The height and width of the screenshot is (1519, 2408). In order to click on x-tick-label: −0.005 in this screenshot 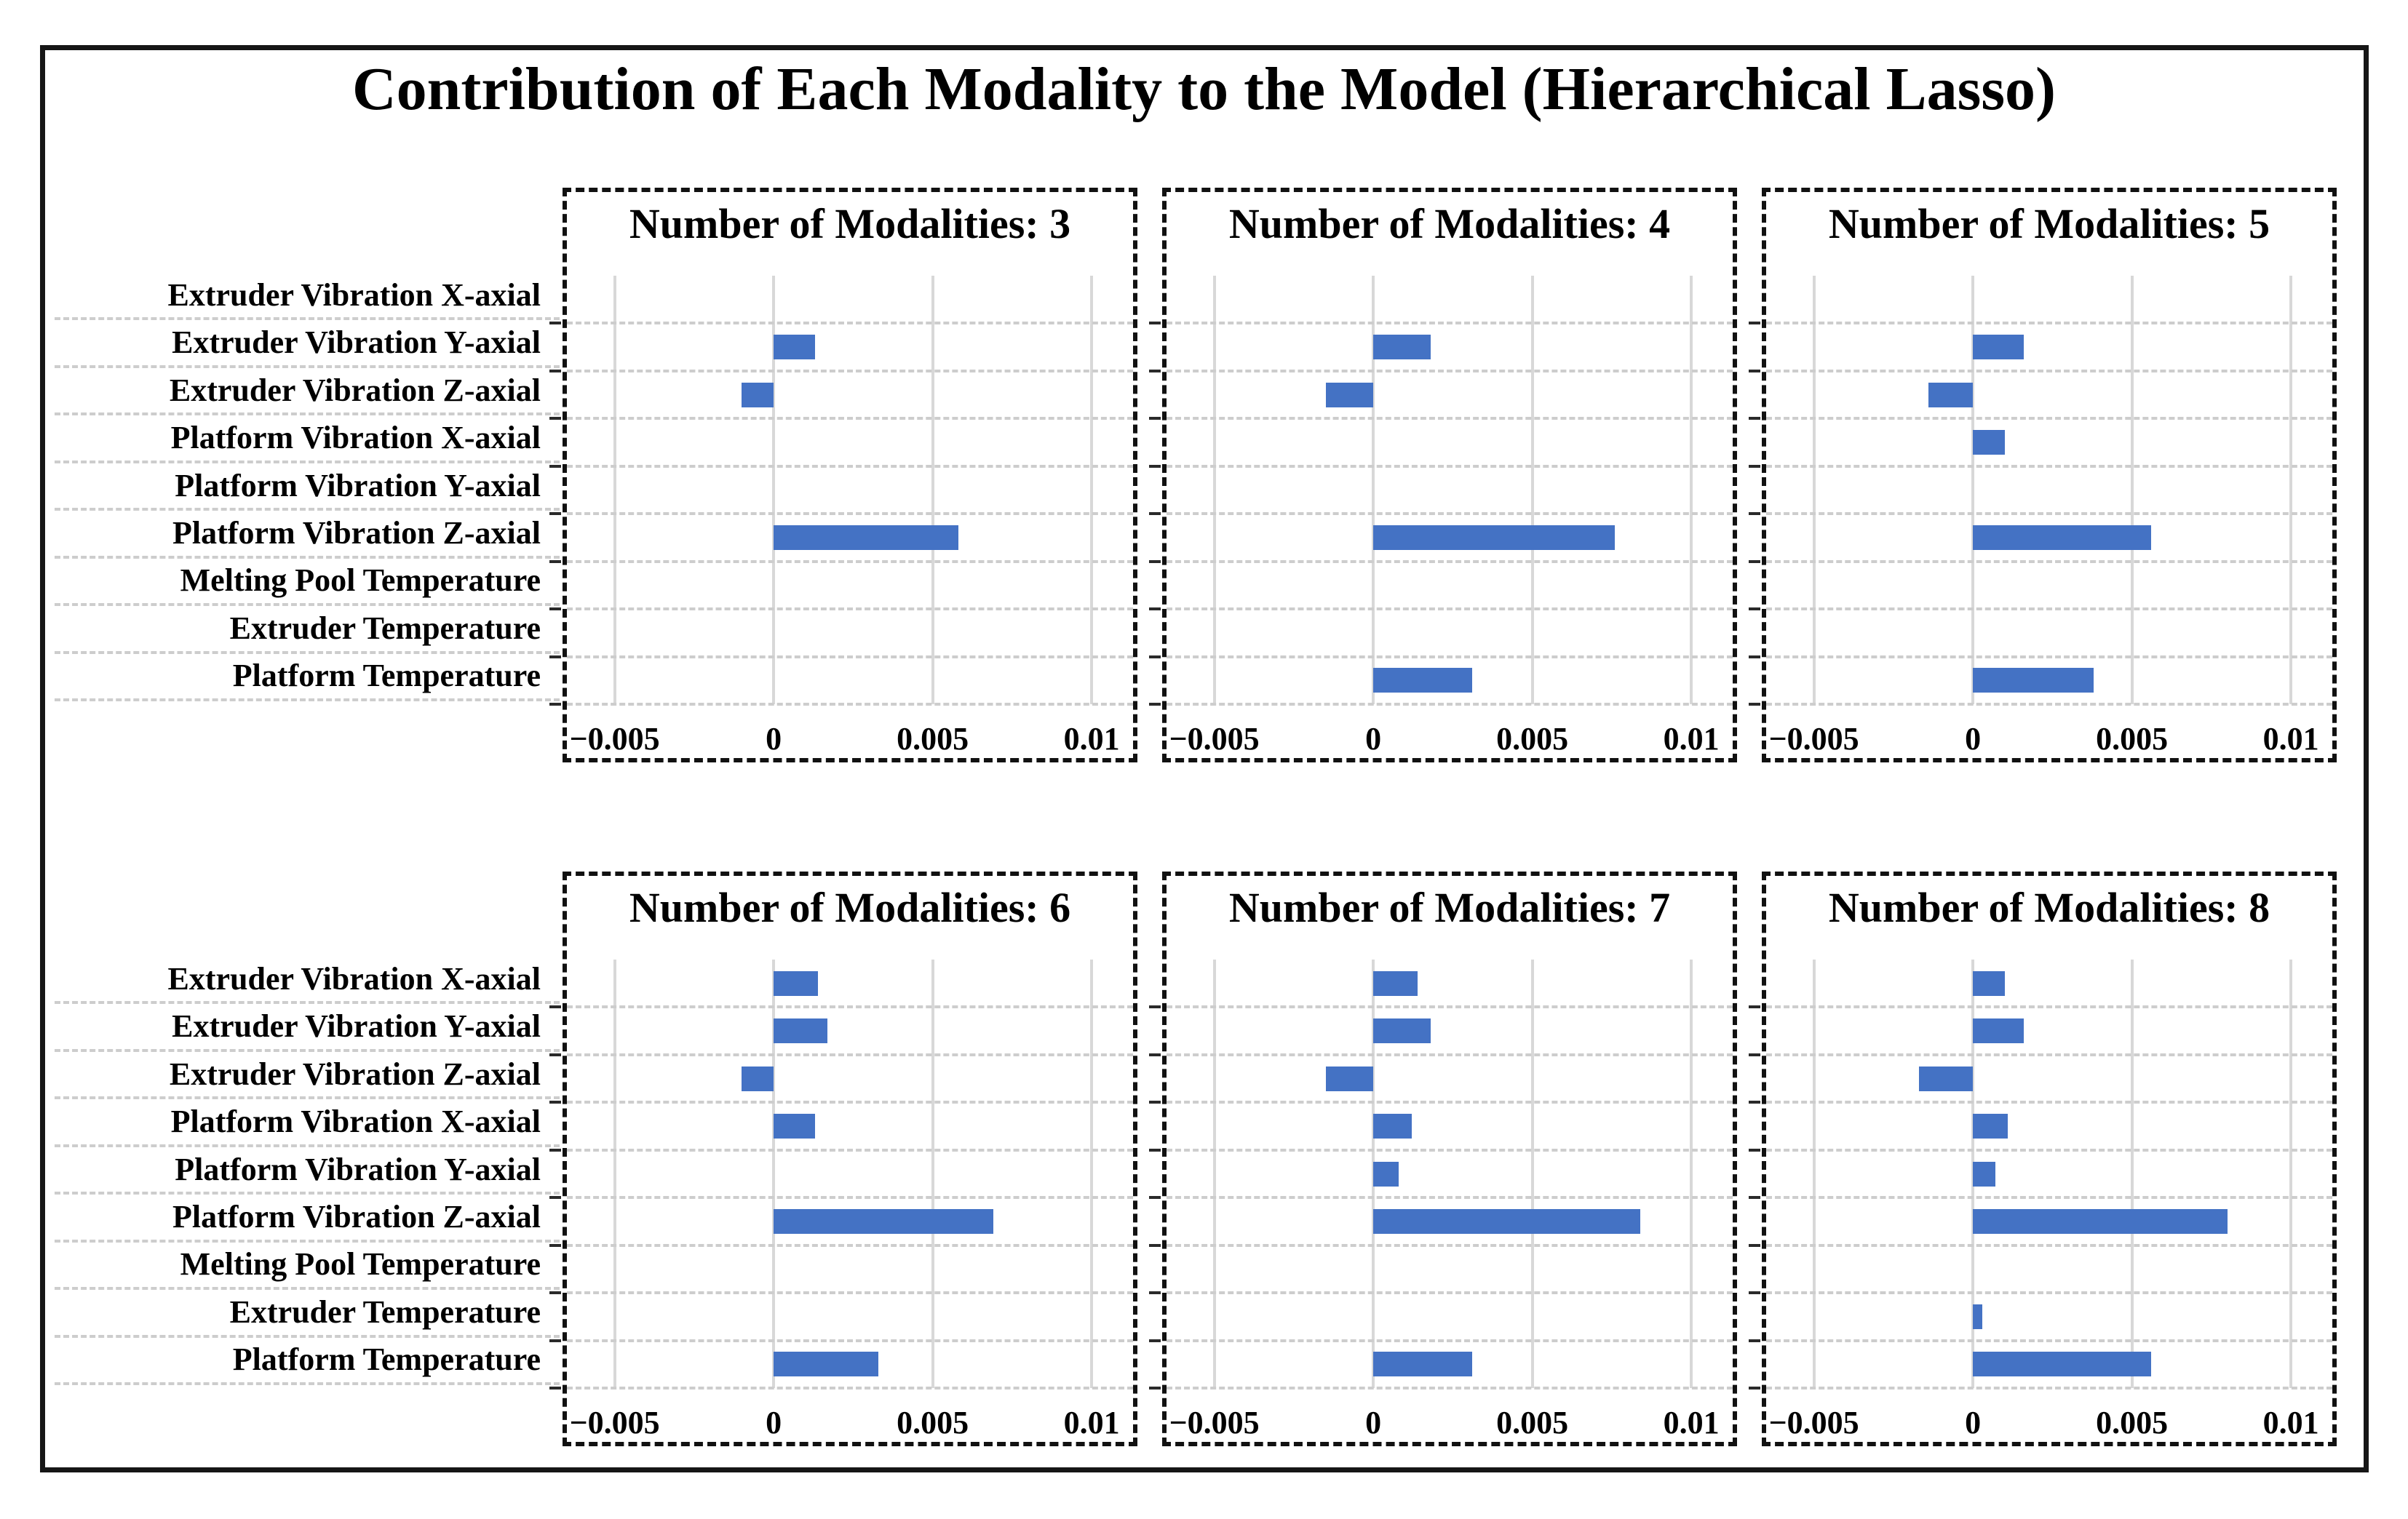, I will do `click(1814, 1422)`.